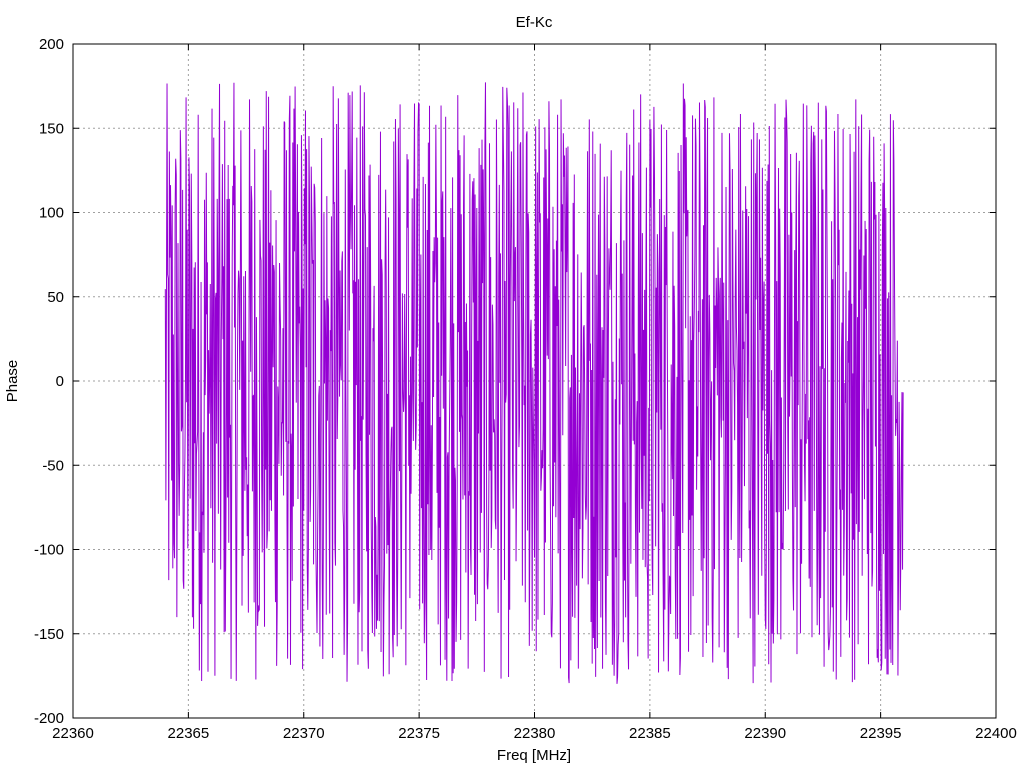 The height and width of the screenshot is (768, 1024). I want to click on x-tick-label: 22365, so click(189, 733).